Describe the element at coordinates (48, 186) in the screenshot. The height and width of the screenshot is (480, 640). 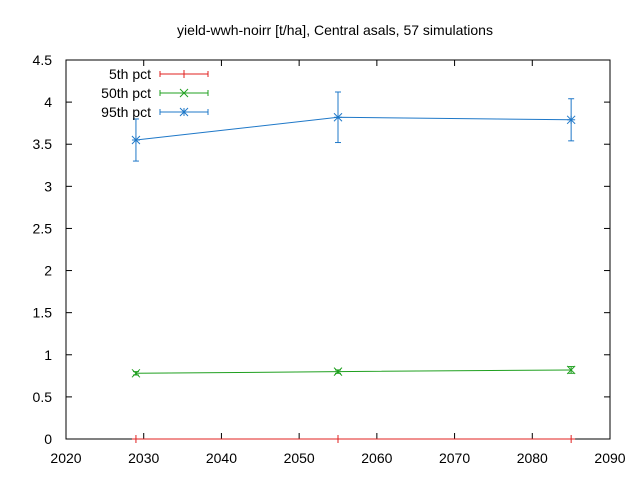
I see `y-tick-label: 3` at that location.